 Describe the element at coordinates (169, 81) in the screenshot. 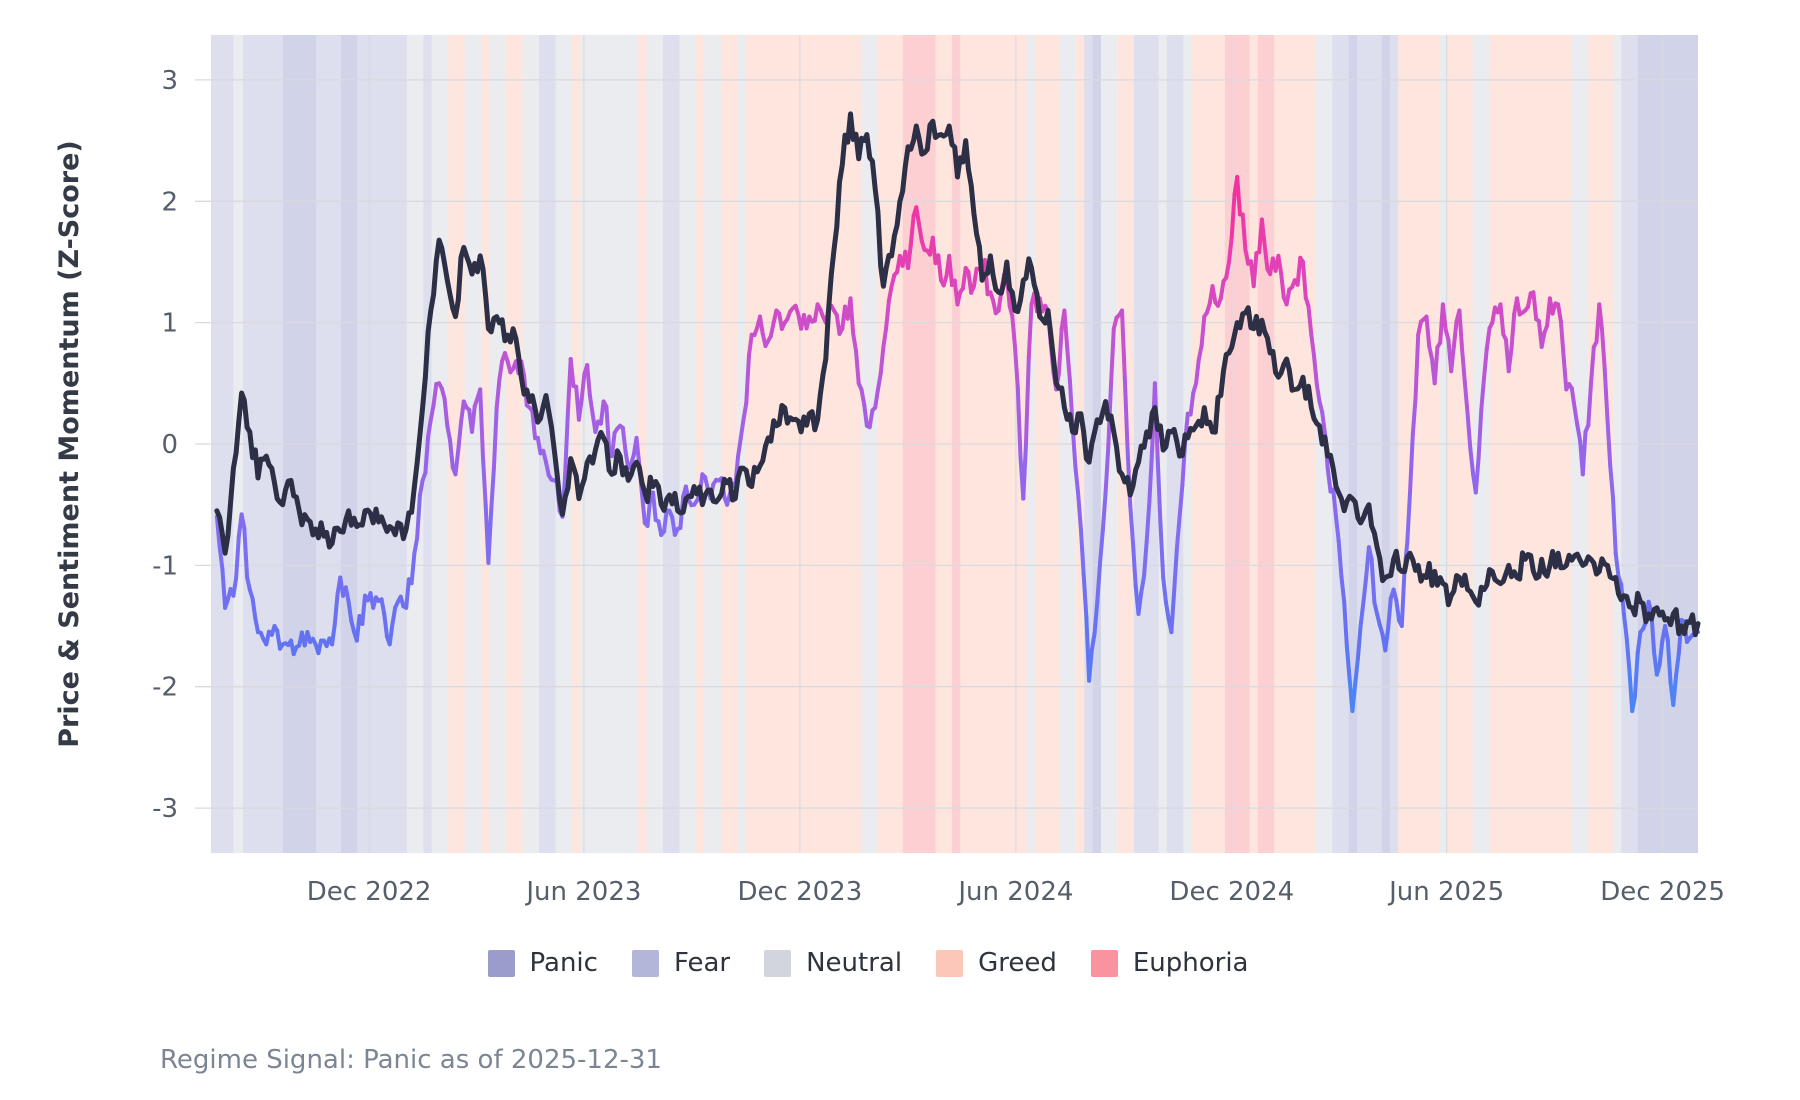

I see `svg-text: 3` at that location.